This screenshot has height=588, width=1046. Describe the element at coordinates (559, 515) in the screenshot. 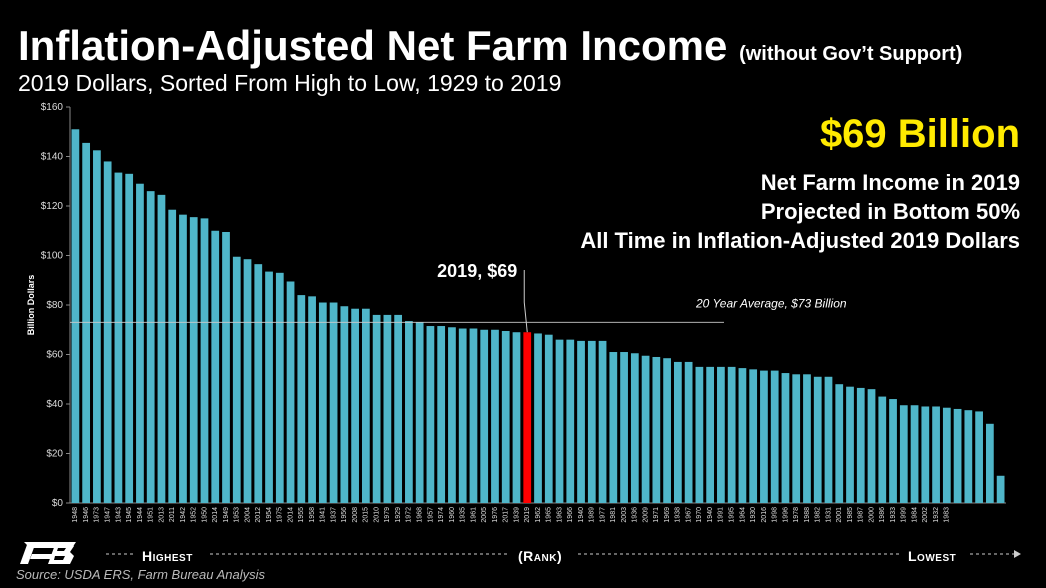

I see `x-tick-label: 1963` at that location.